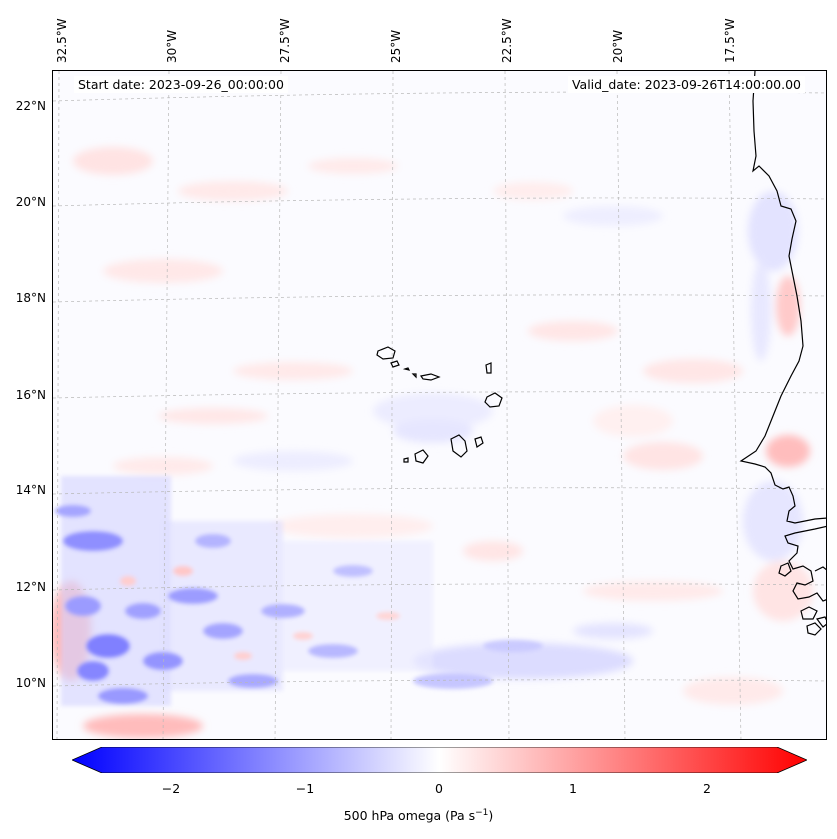 The height and width of the screenshot is (839, 837). I want to click on colorbar-tick-minus-1: −1, so click(305, 788).